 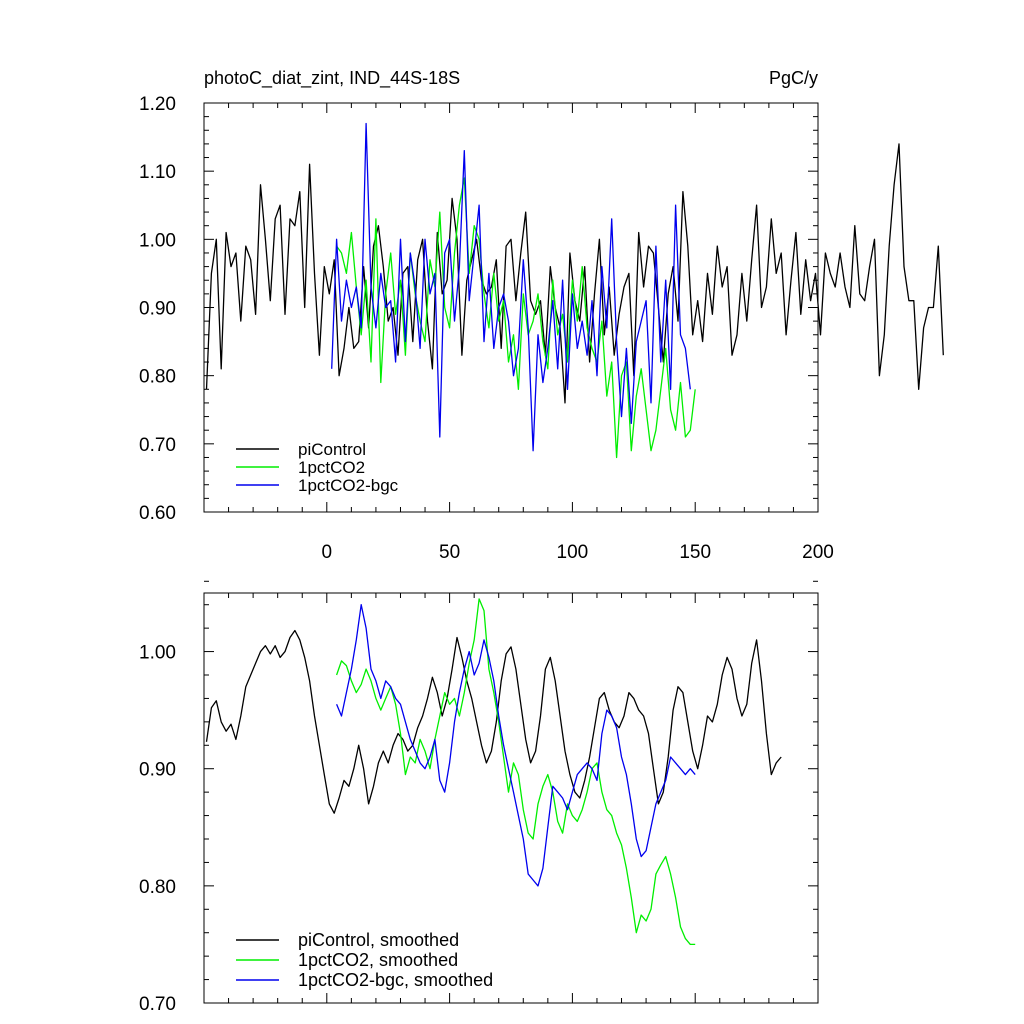 What do you see at coordinates (395, 980) in the screenshot?
I see `legend-label: 1pctCO2-bgc, smoothed` at bounding box center [395, 980].